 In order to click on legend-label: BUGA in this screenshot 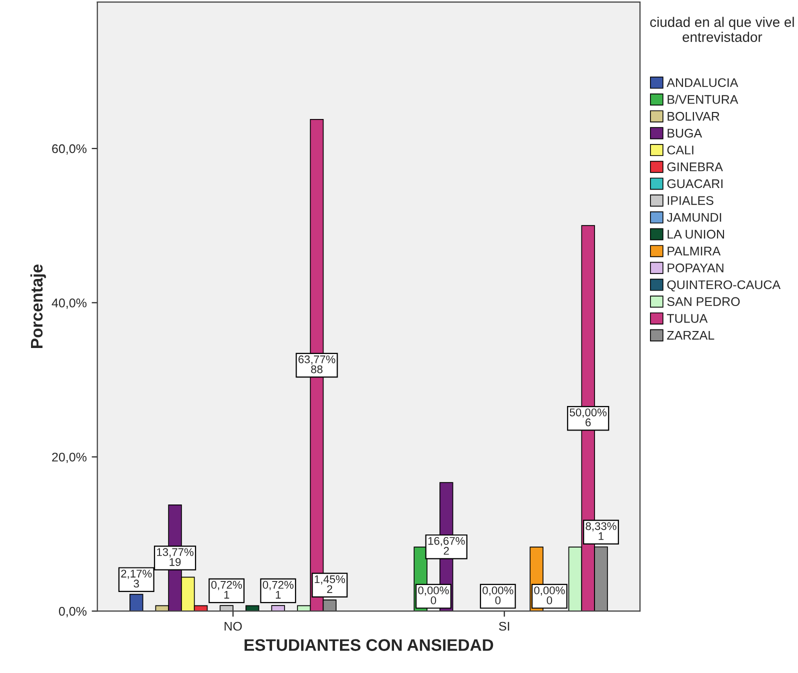, I will do `click(685, 133)`.